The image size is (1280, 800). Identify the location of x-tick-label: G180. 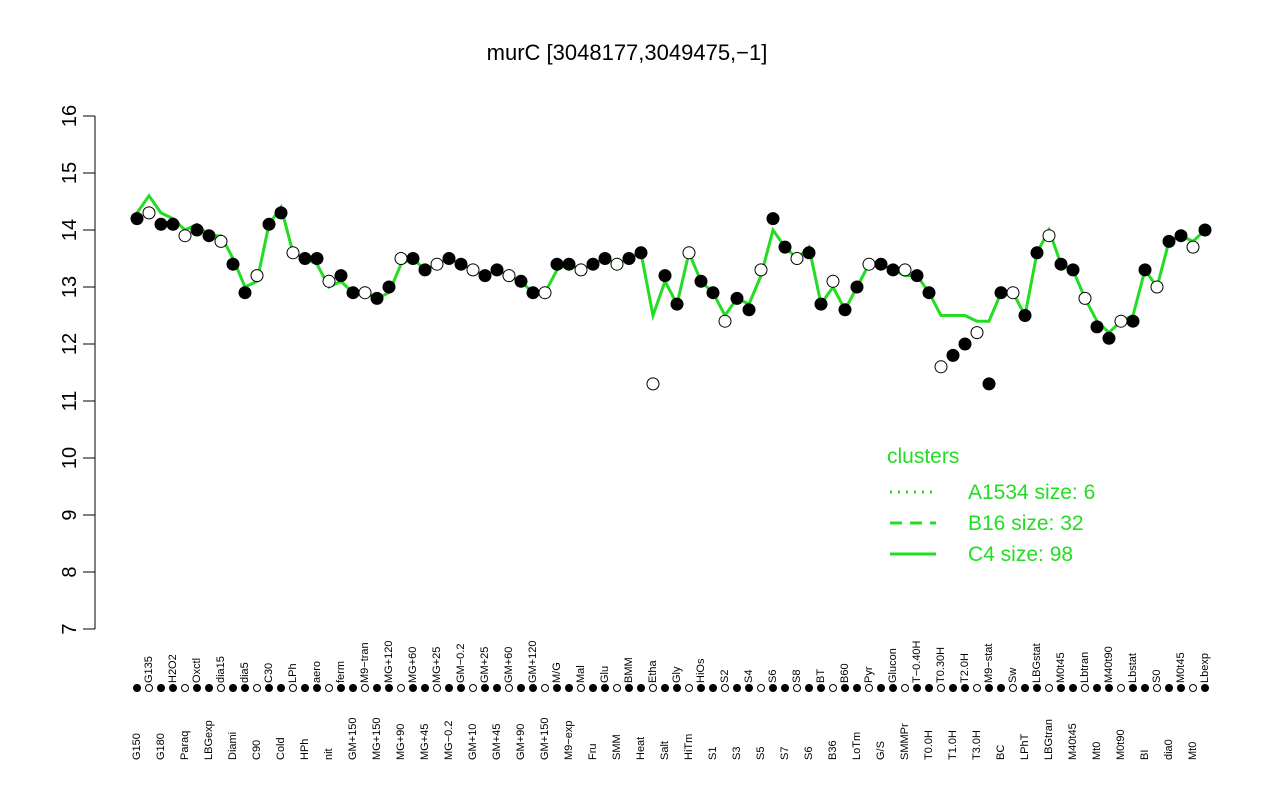
(161, 746).